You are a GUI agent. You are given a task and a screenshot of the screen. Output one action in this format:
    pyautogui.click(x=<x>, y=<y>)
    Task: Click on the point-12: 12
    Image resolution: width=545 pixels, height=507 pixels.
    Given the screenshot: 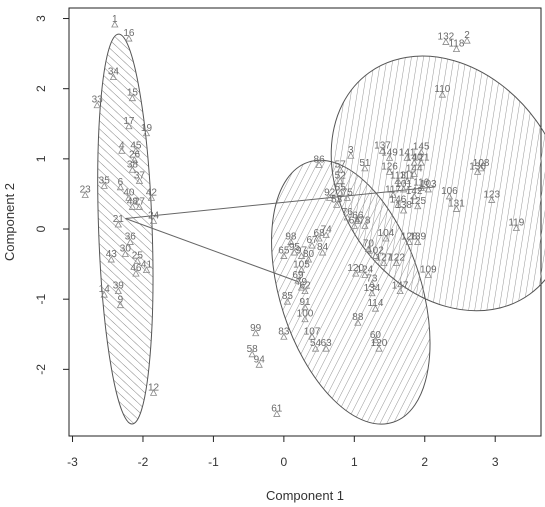 What is the action you would take?
    pyautogui.click(x=154, y=389)
    